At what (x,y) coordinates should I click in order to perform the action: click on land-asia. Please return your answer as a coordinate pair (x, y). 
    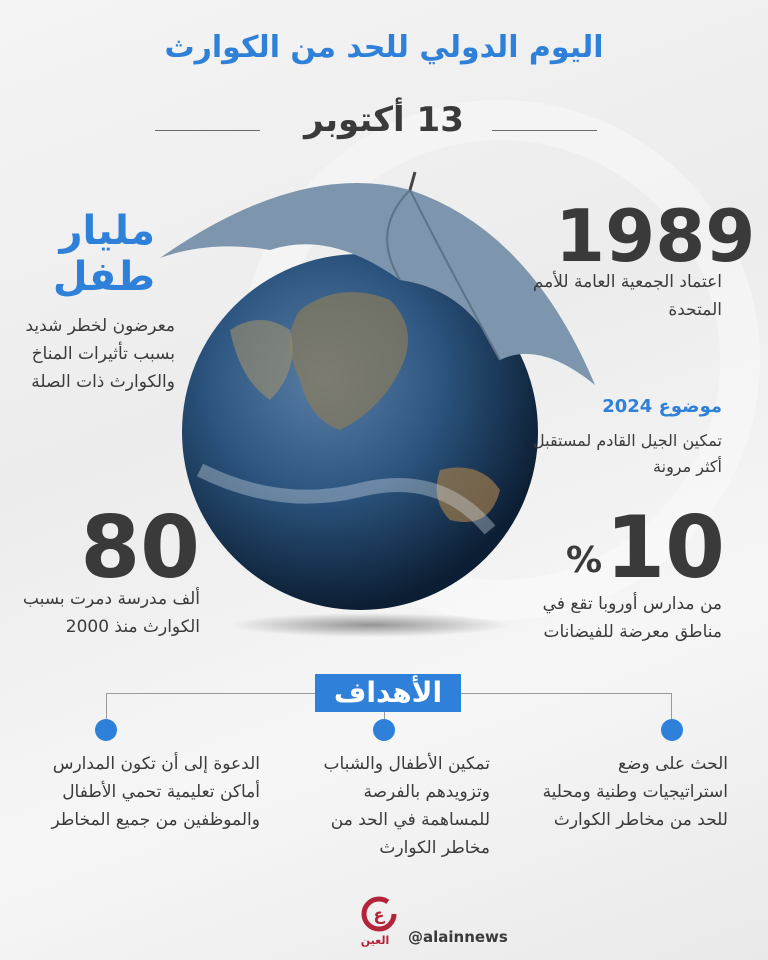
    Looking at the image, I should click on (349, 361).